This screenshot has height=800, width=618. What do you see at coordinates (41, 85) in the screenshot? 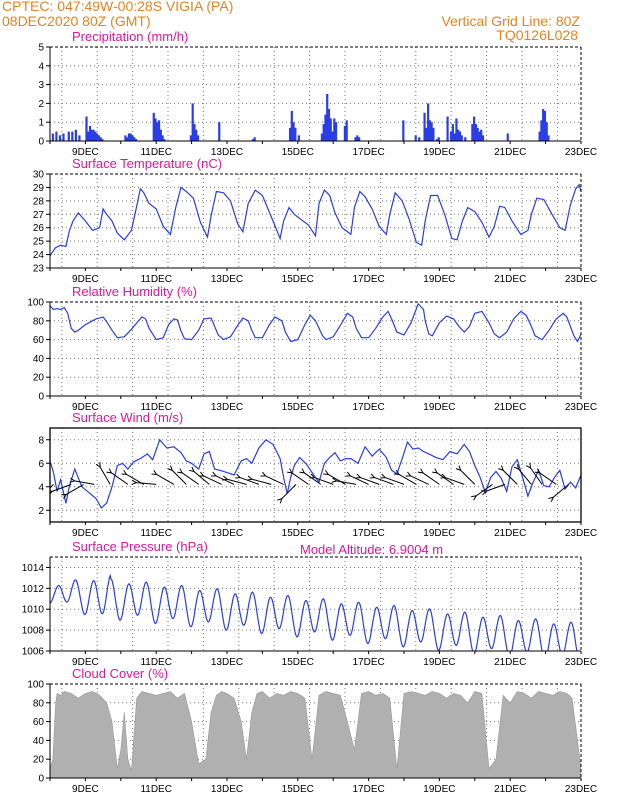
I see `precip-ytick-label: 3` at bounding box center [41, 85].